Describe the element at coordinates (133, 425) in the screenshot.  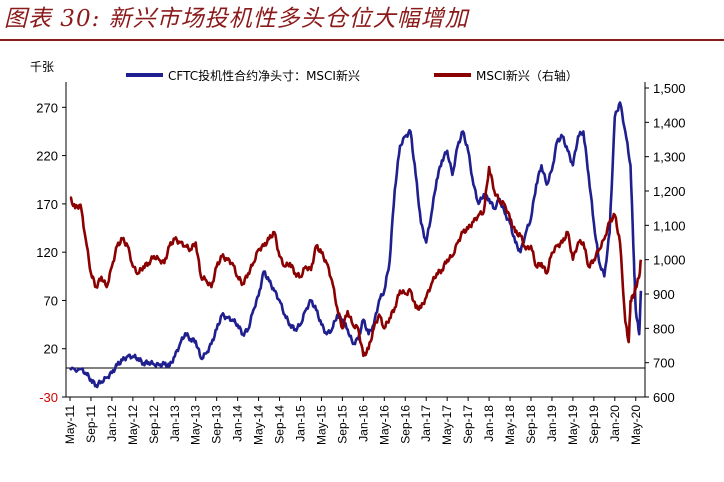
I see `x-tick-label: May-12` at that location.